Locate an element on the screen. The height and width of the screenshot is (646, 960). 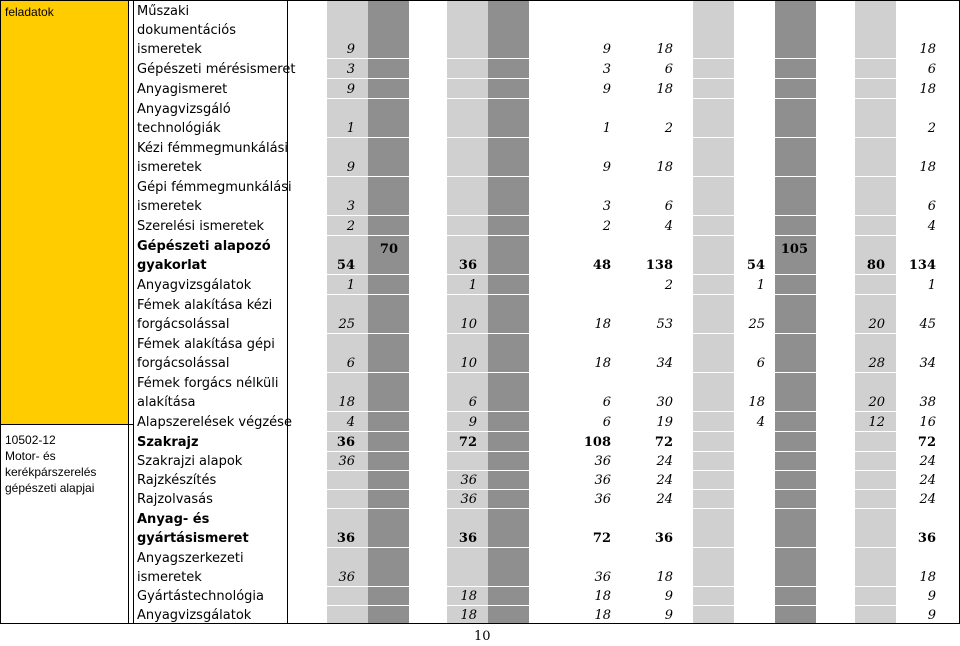
cell-c5: 108 is located at coordinates (597, 442).